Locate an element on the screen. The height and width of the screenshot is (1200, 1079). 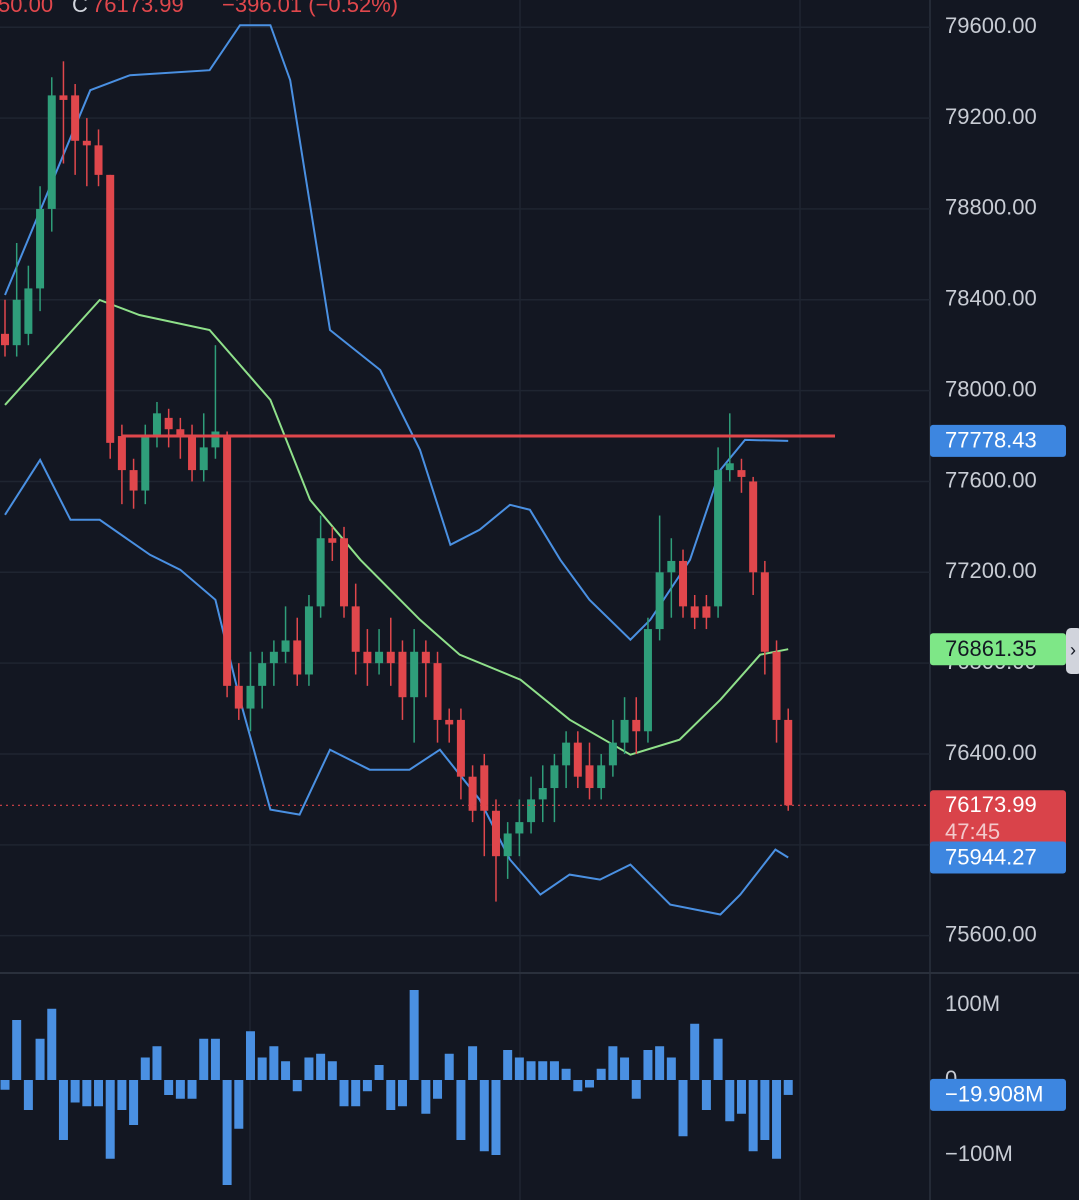
y-tick-label: 100M is located at coordinates (972, 1003).